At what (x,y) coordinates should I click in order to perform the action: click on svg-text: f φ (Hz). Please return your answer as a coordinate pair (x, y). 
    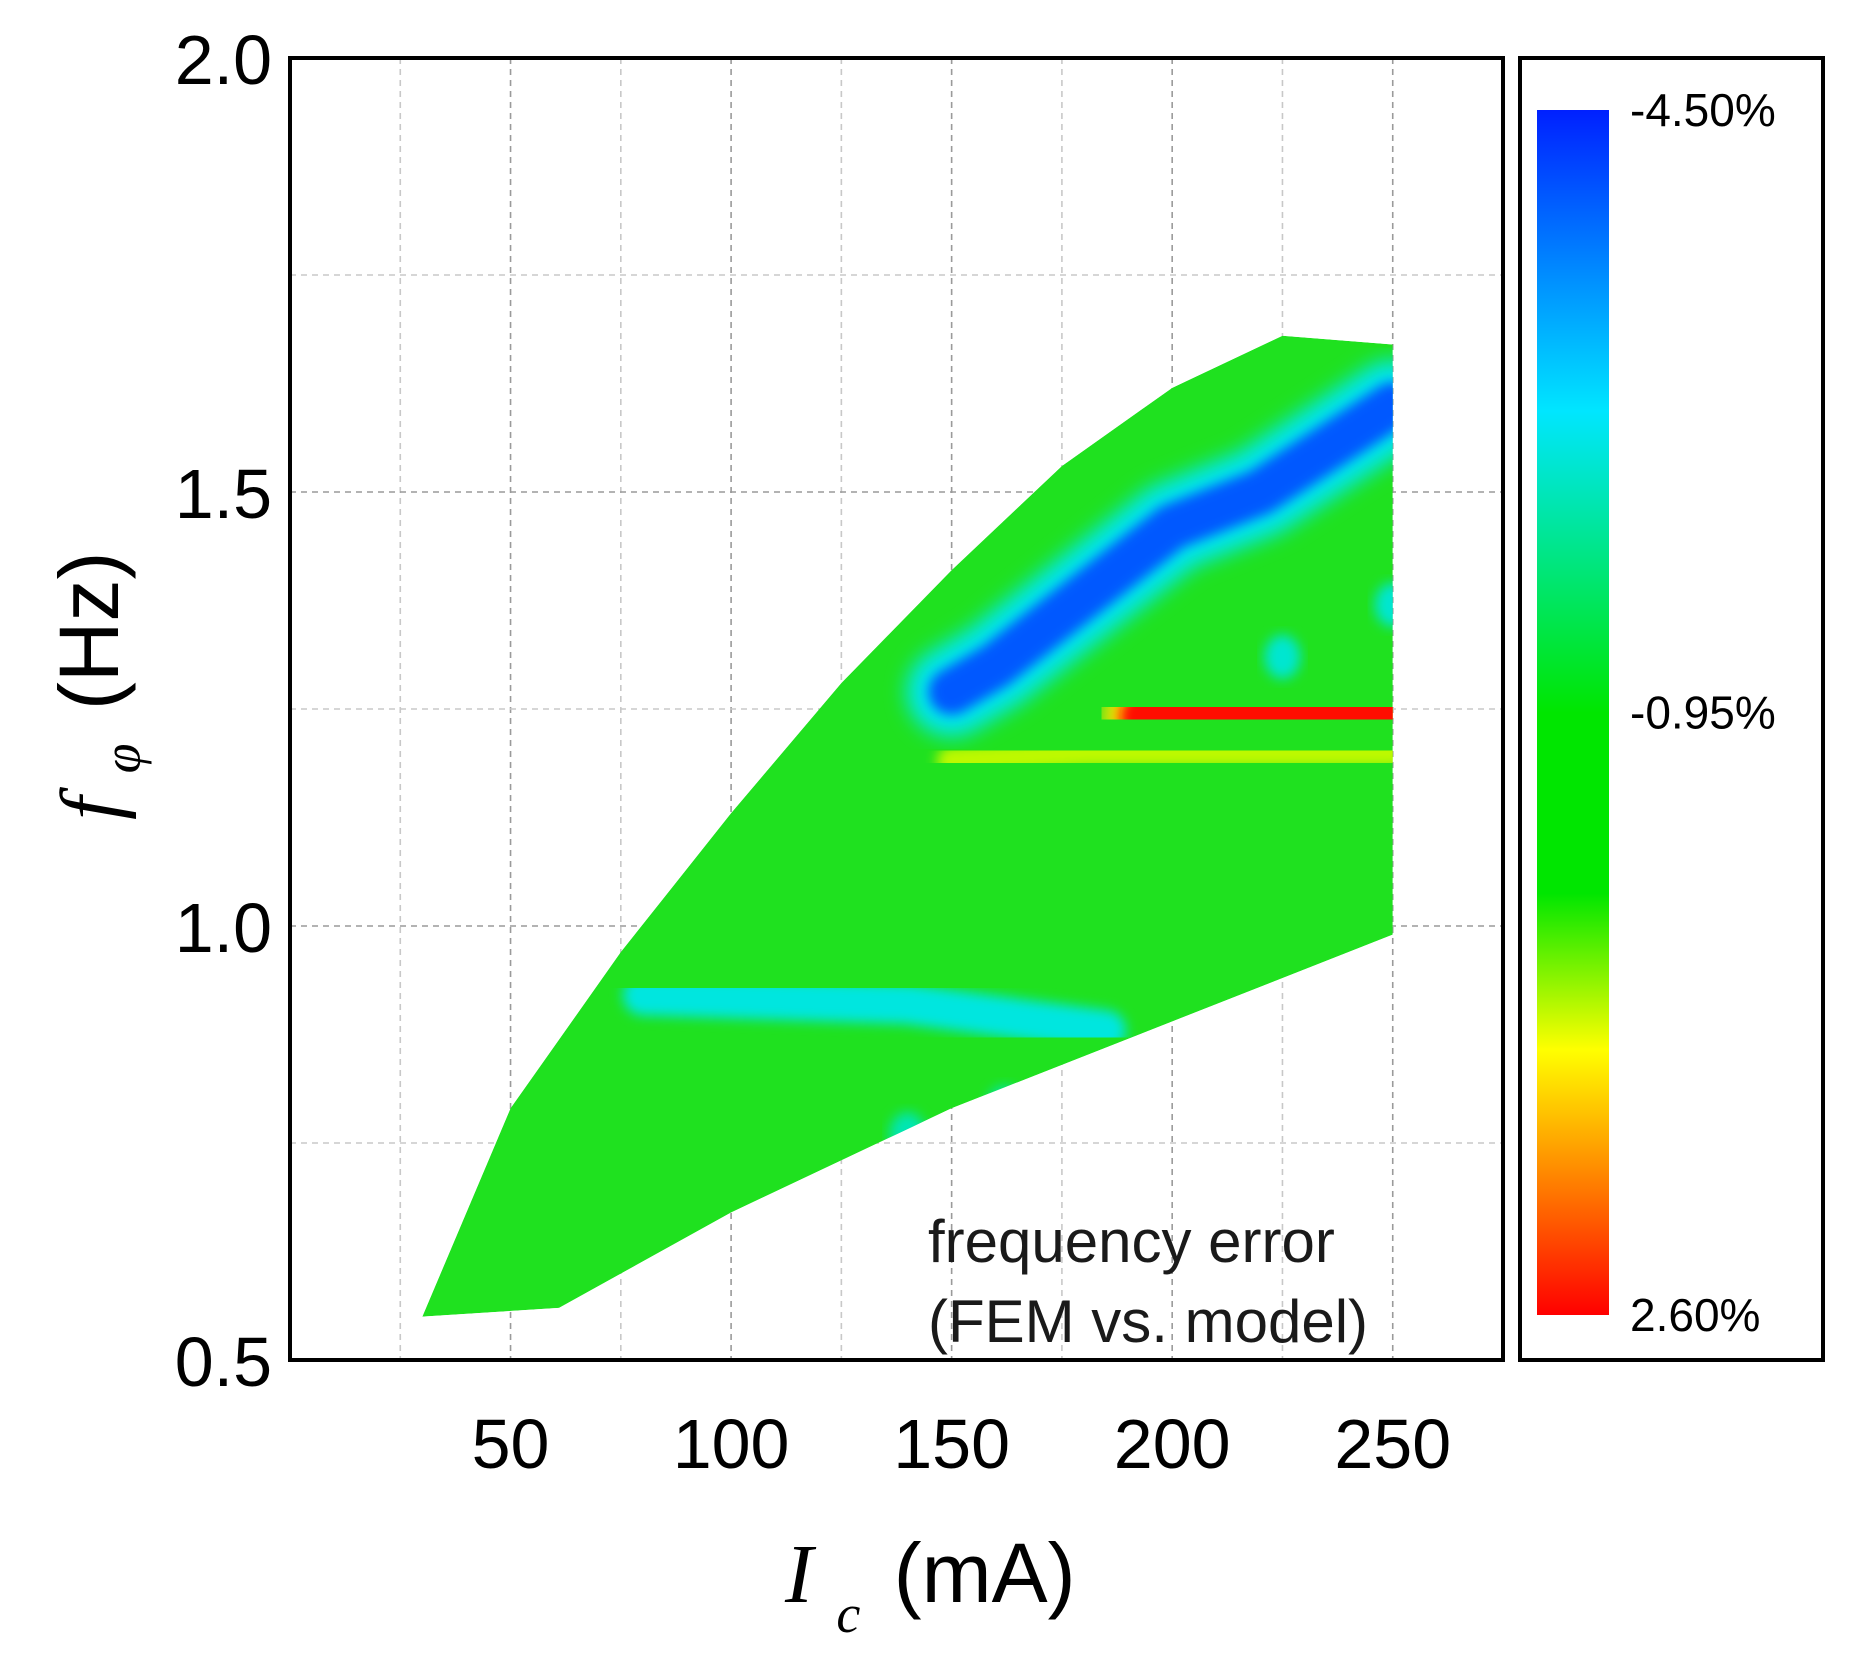
    Looking at the image, I should click on (100, 685).